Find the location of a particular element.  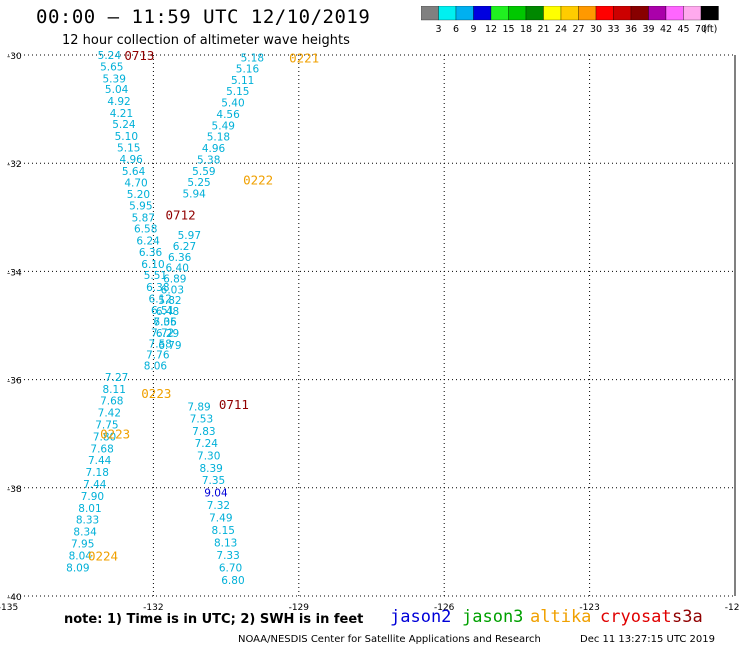

wave-height-point: 5.11 is located at coordinates (242, 81).